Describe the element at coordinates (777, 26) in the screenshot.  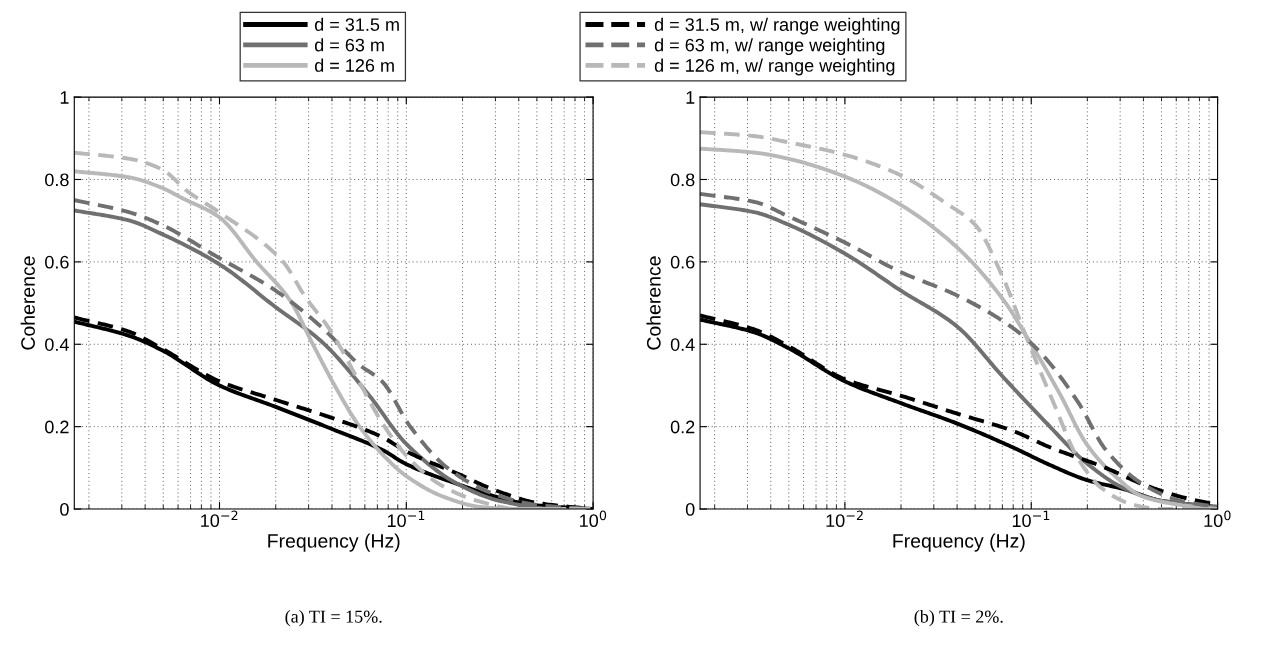
I see `legend-label: d = 31.5 m, w/ range weighting` at that location.